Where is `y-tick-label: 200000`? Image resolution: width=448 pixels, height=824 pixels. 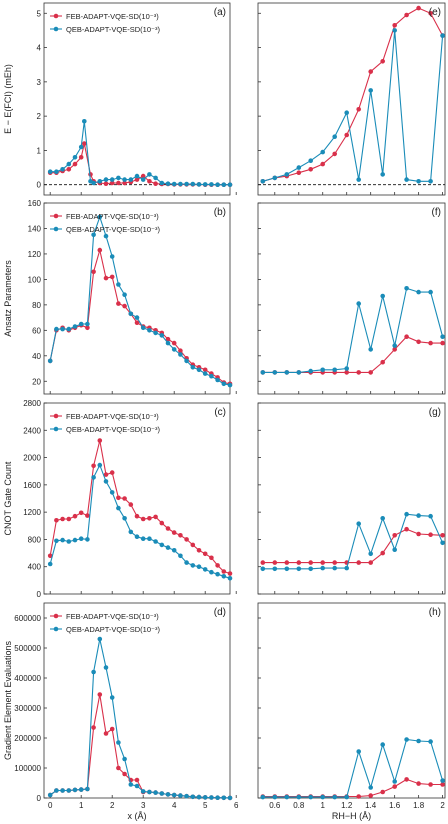
y-tick-label: 200000 is located at coordinates (27, 738).